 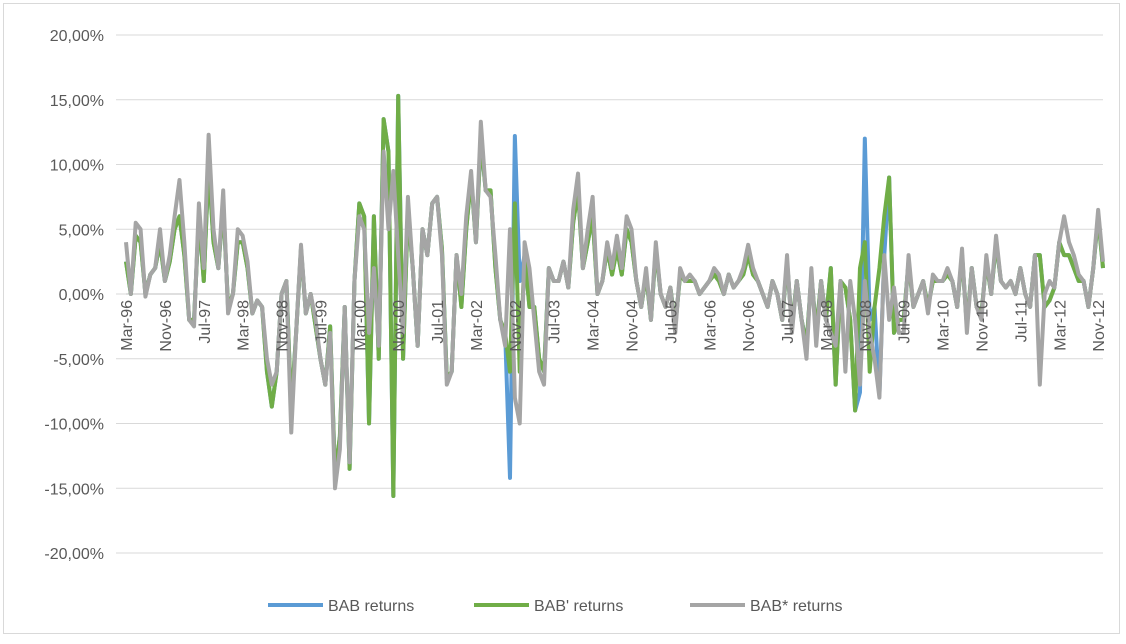 I want to click on x-tick-label: Mar-02, so click(x=477, y=325).